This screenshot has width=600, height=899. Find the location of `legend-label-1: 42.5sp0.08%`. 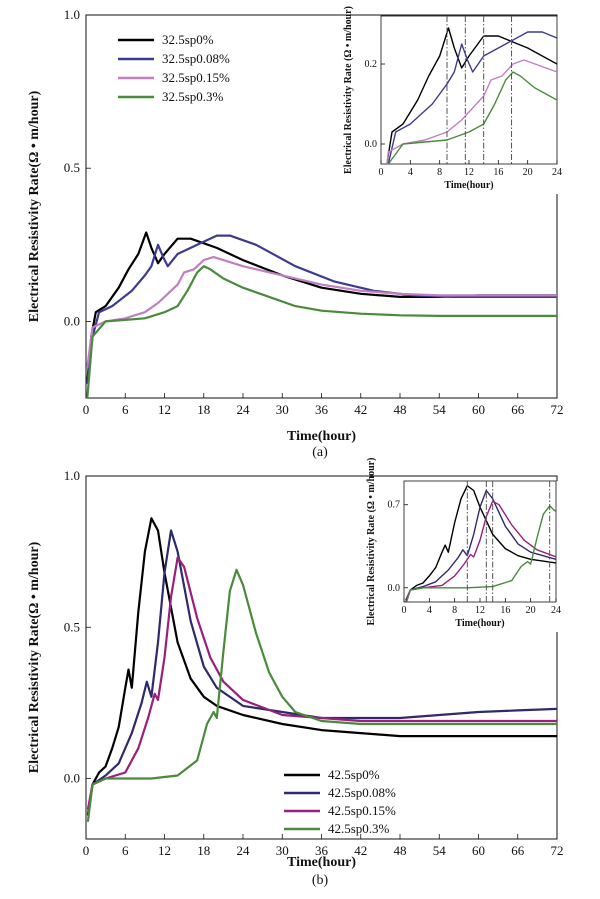

legend-label-1: 42.5sp0.08% is located at coordinates (362, 792).